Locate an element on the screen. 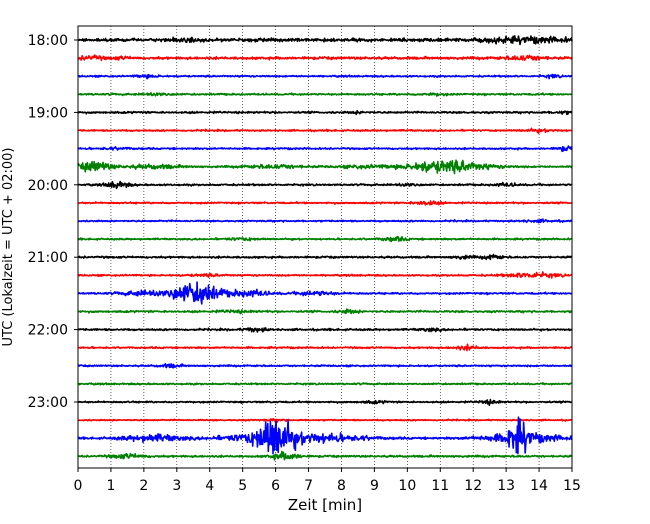 The height and width of the screenshot is (524, 650). trace-2000-black is located at coordinates (325, 185).